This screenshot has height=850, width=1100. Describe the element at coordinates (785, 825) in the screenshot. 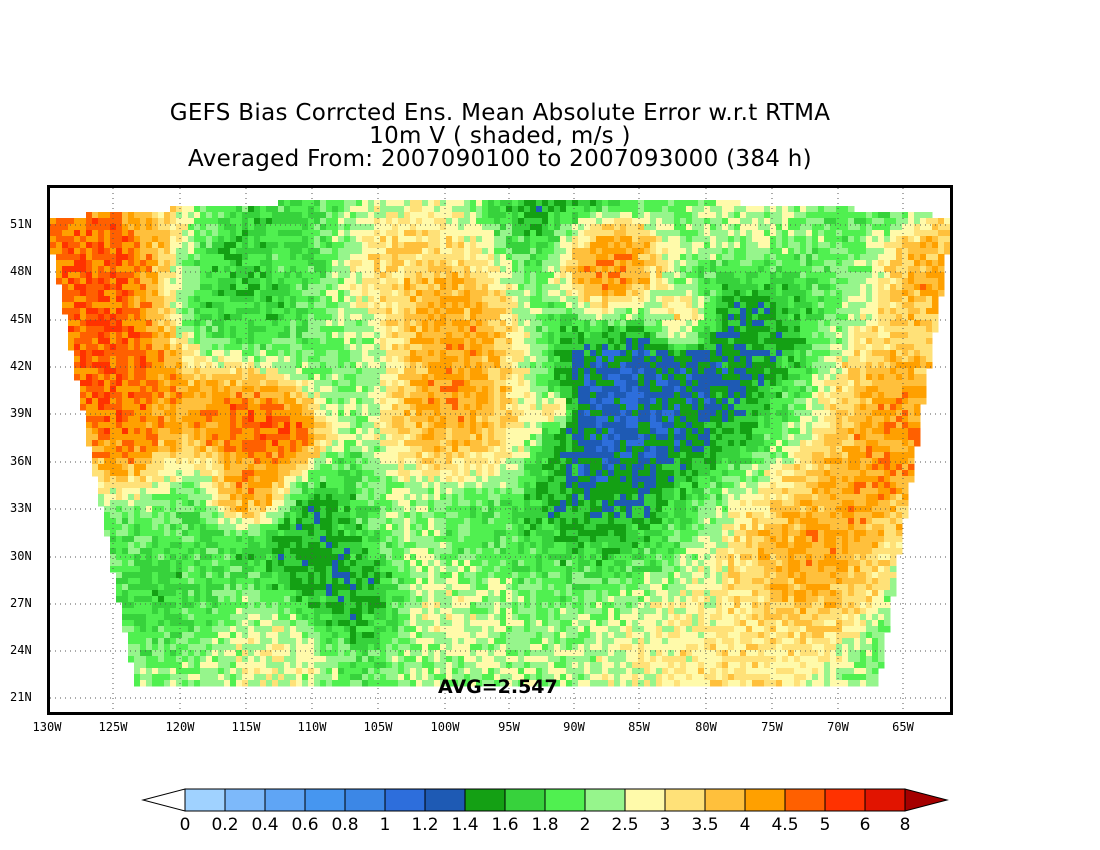

I see `colorbar-tick-label: 4.5` at that location.